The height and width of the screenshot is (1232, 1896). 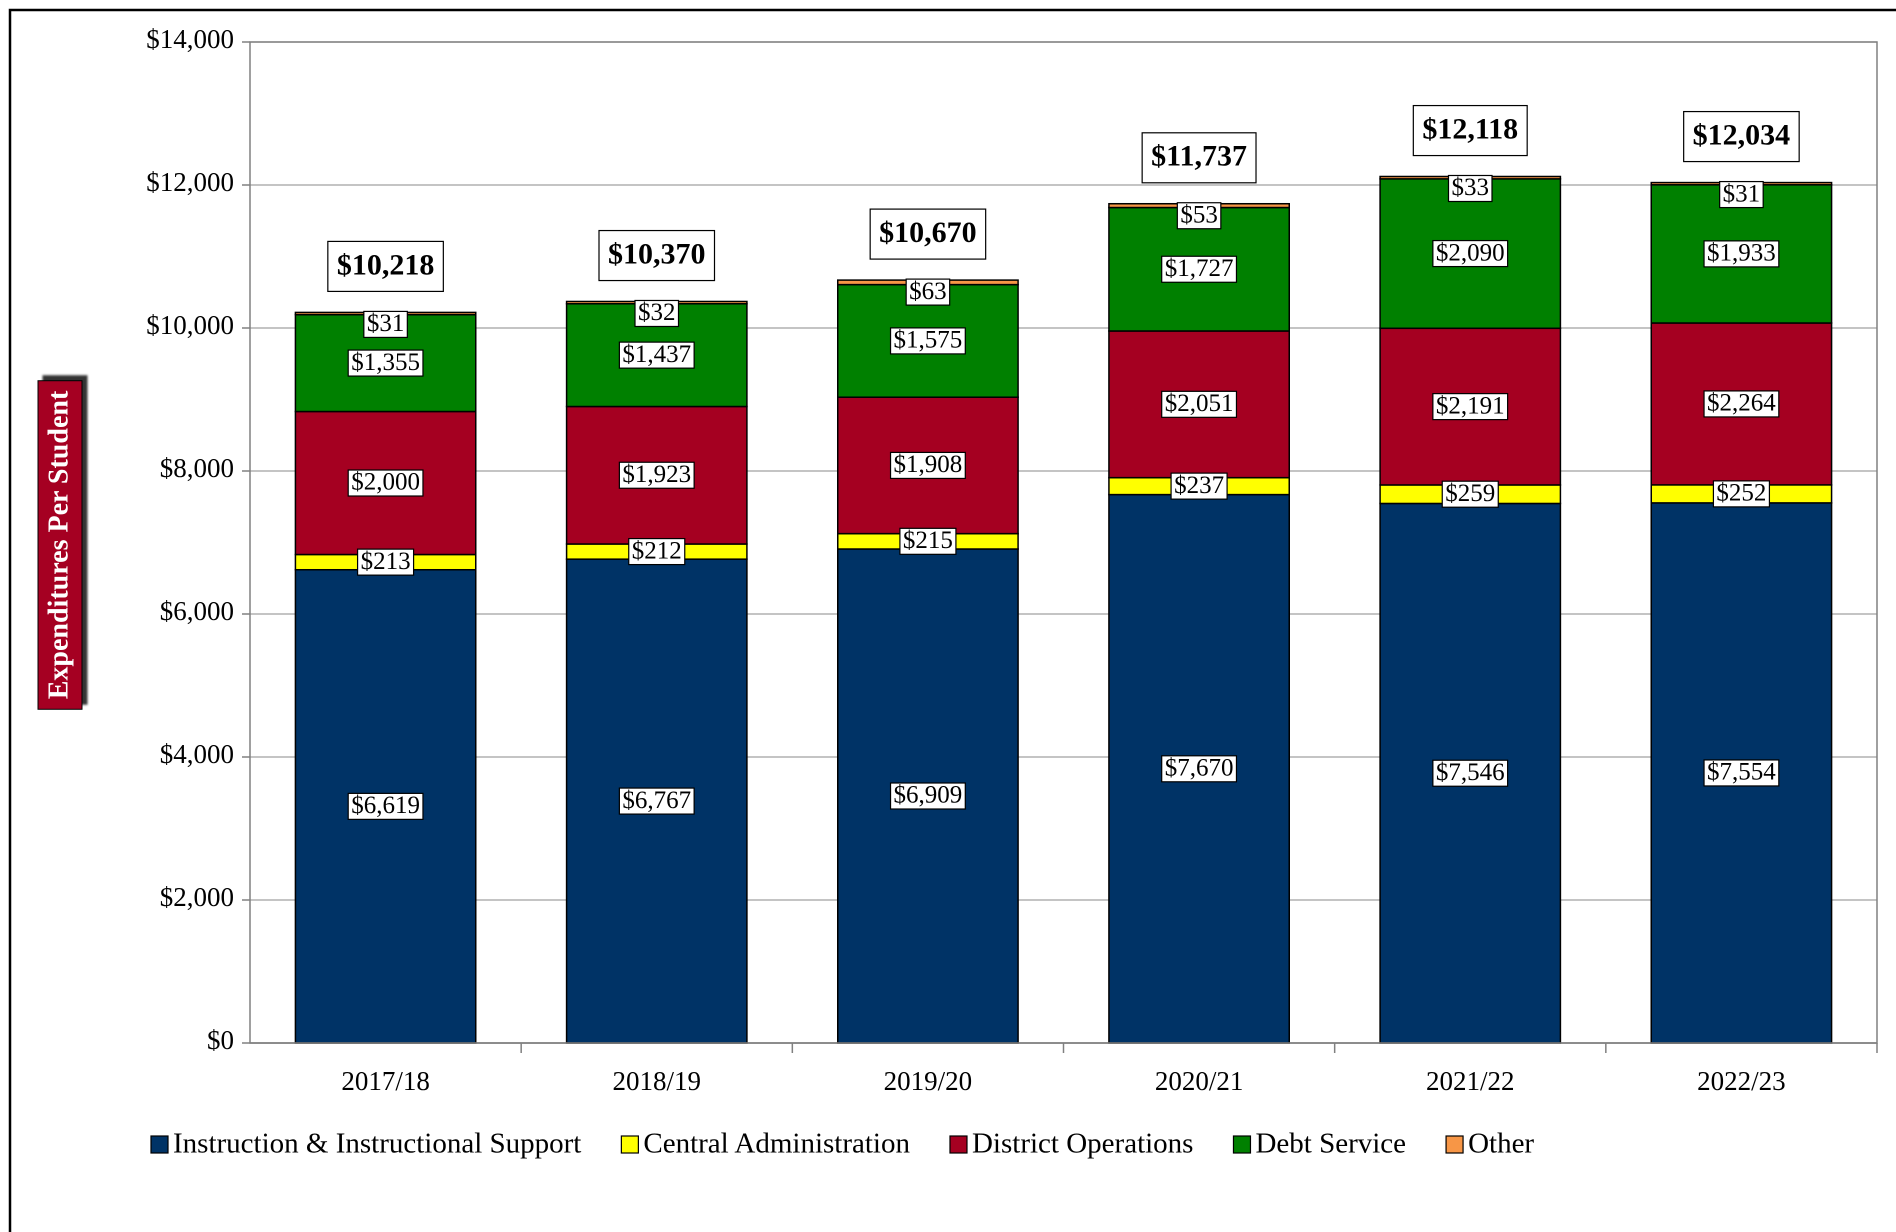 I want to click on x-tick-label: 2018/19, so click(x=656, y=1081).